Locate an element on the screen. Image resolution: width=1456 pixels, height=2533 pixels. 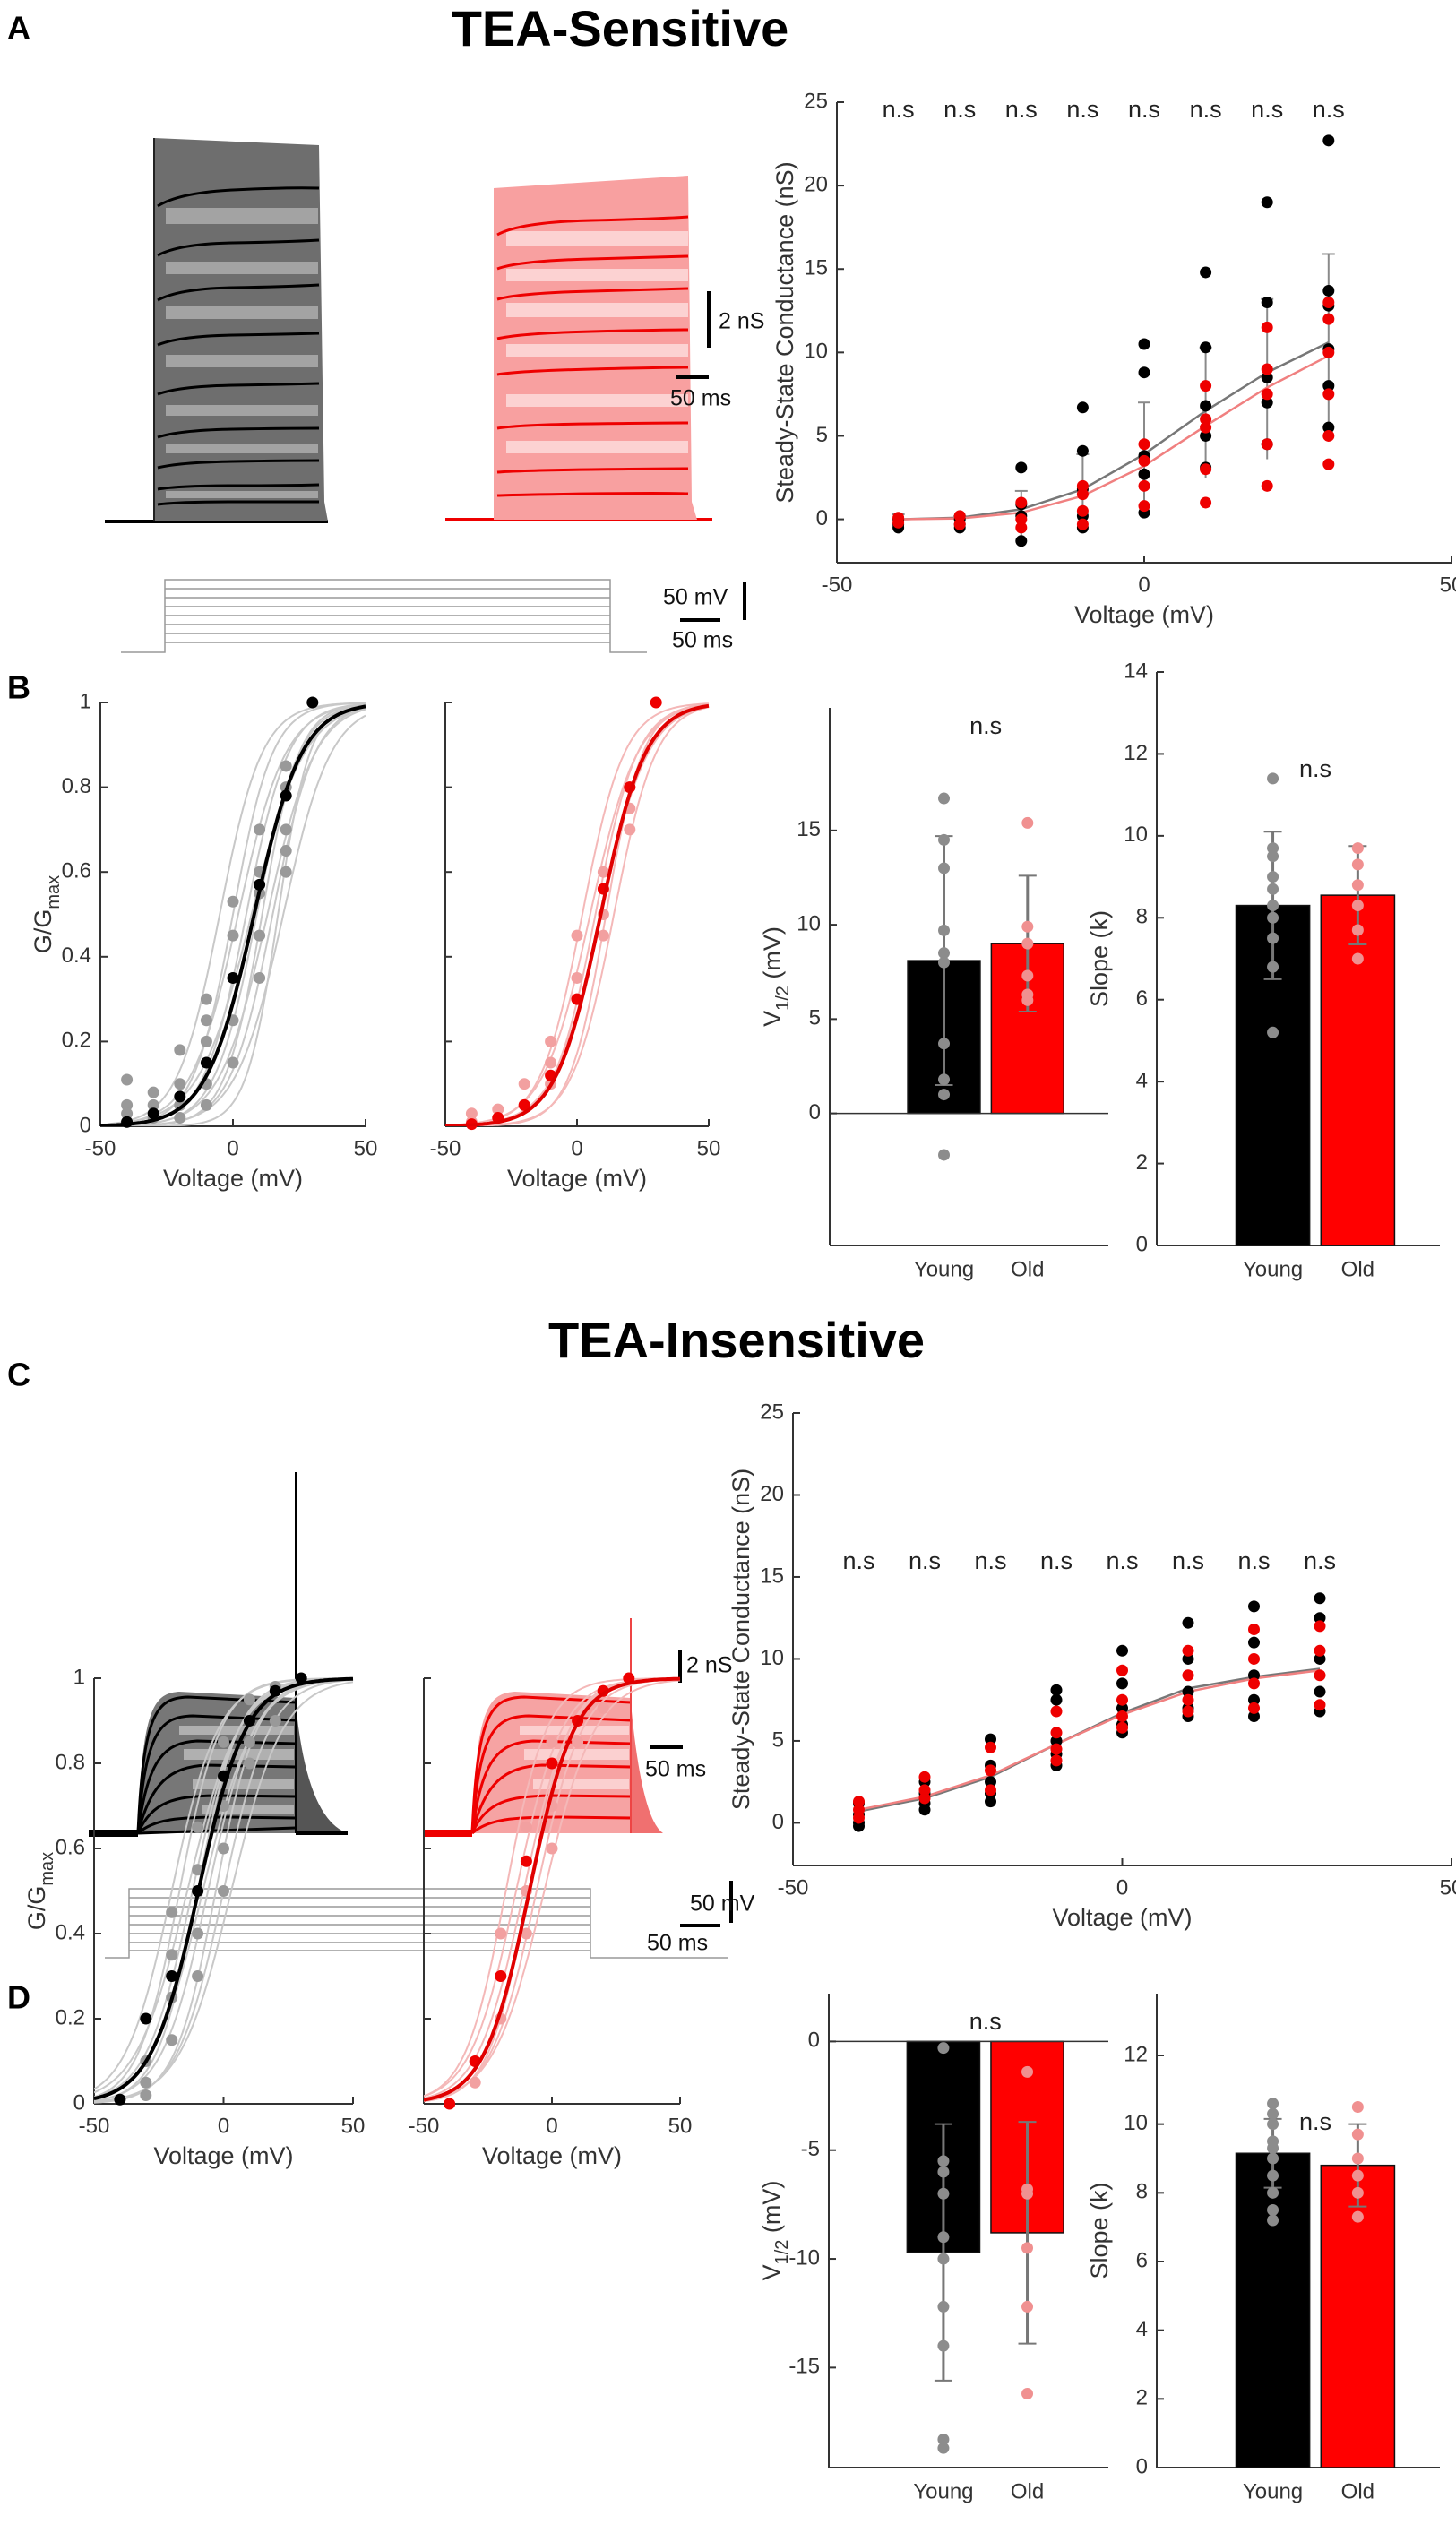
y-axis-label-sub: 1/2 is located at coordinates (782, 2252).